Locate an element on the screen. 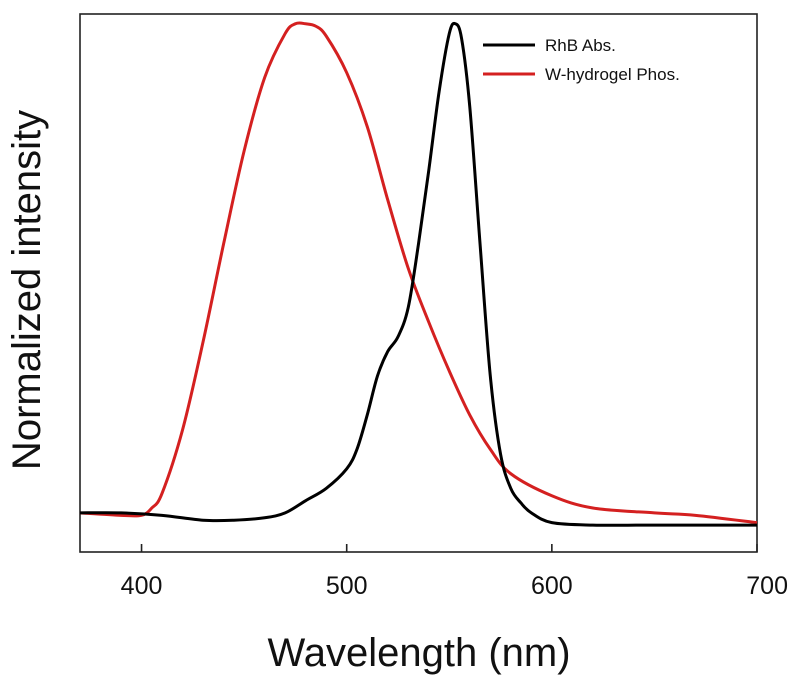 The image size is (790, 680). legend: RhB Abs. W-hydrogel Phos. is located at coordinates (581, 60).